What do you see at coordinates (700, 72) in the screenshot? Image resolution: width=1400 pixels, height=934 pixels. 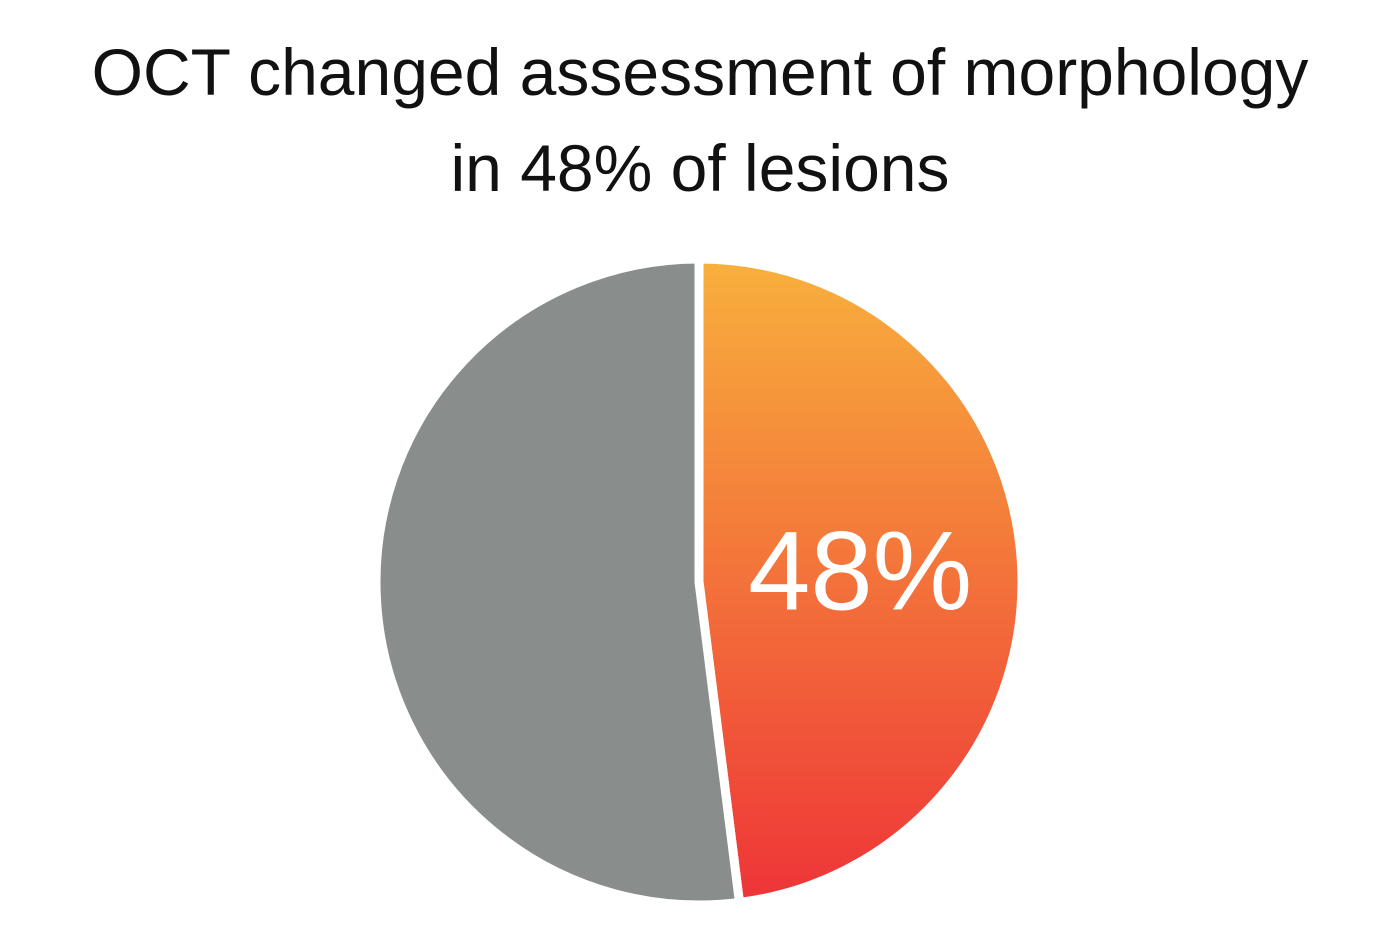 I see `chart-title: OCT changed assessment of morphology` at bounding box center [700, 72].